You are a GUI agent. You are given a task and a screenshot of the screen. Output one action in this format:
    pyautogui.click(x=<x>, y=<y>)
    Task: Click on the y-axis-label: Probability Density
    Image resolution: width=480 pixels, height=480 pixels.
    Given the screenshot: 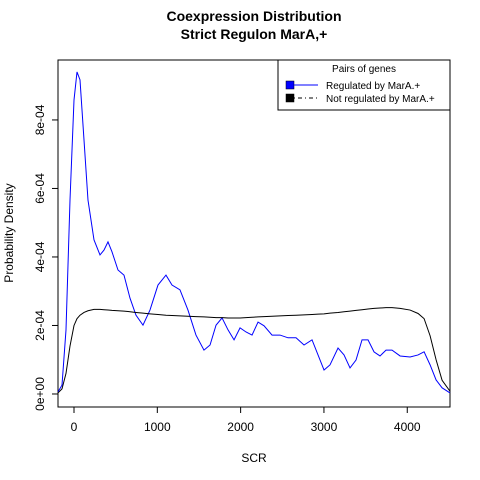 What is the action you would take?
    pyautogui.click(x=9, y=232)
    